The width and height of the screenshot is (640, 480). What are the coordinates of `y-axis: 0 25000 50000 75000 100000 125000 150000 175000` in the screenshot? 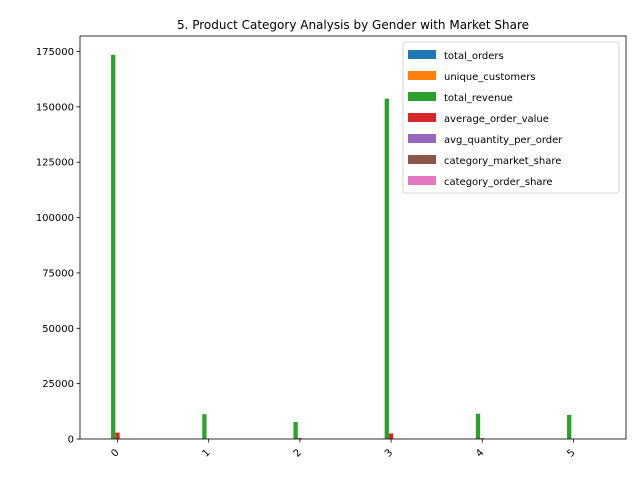 It's located at (58, 246).